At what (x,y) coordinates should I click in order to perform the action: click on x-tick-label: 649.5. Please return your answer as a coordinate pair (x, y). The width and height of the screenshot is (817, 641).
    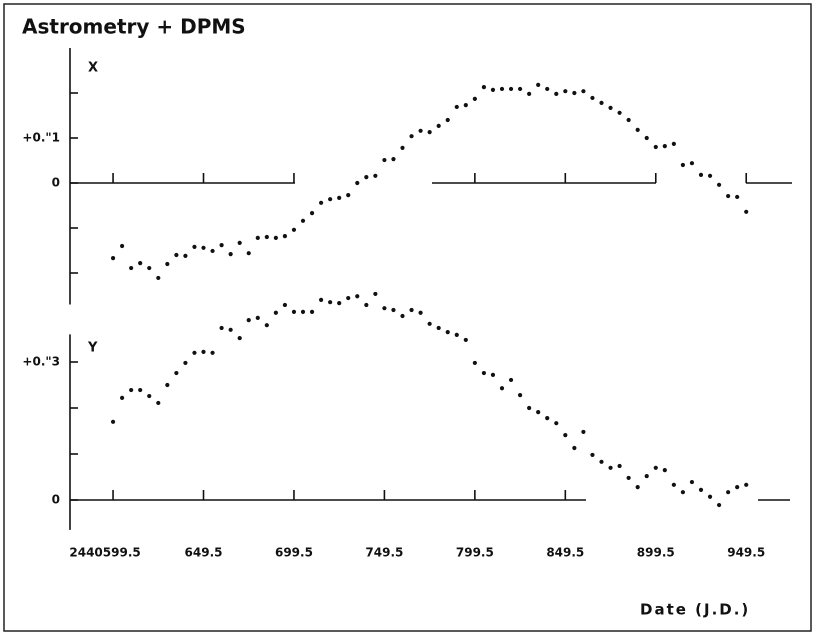
    Looking at the image, I should click on (204, 553).